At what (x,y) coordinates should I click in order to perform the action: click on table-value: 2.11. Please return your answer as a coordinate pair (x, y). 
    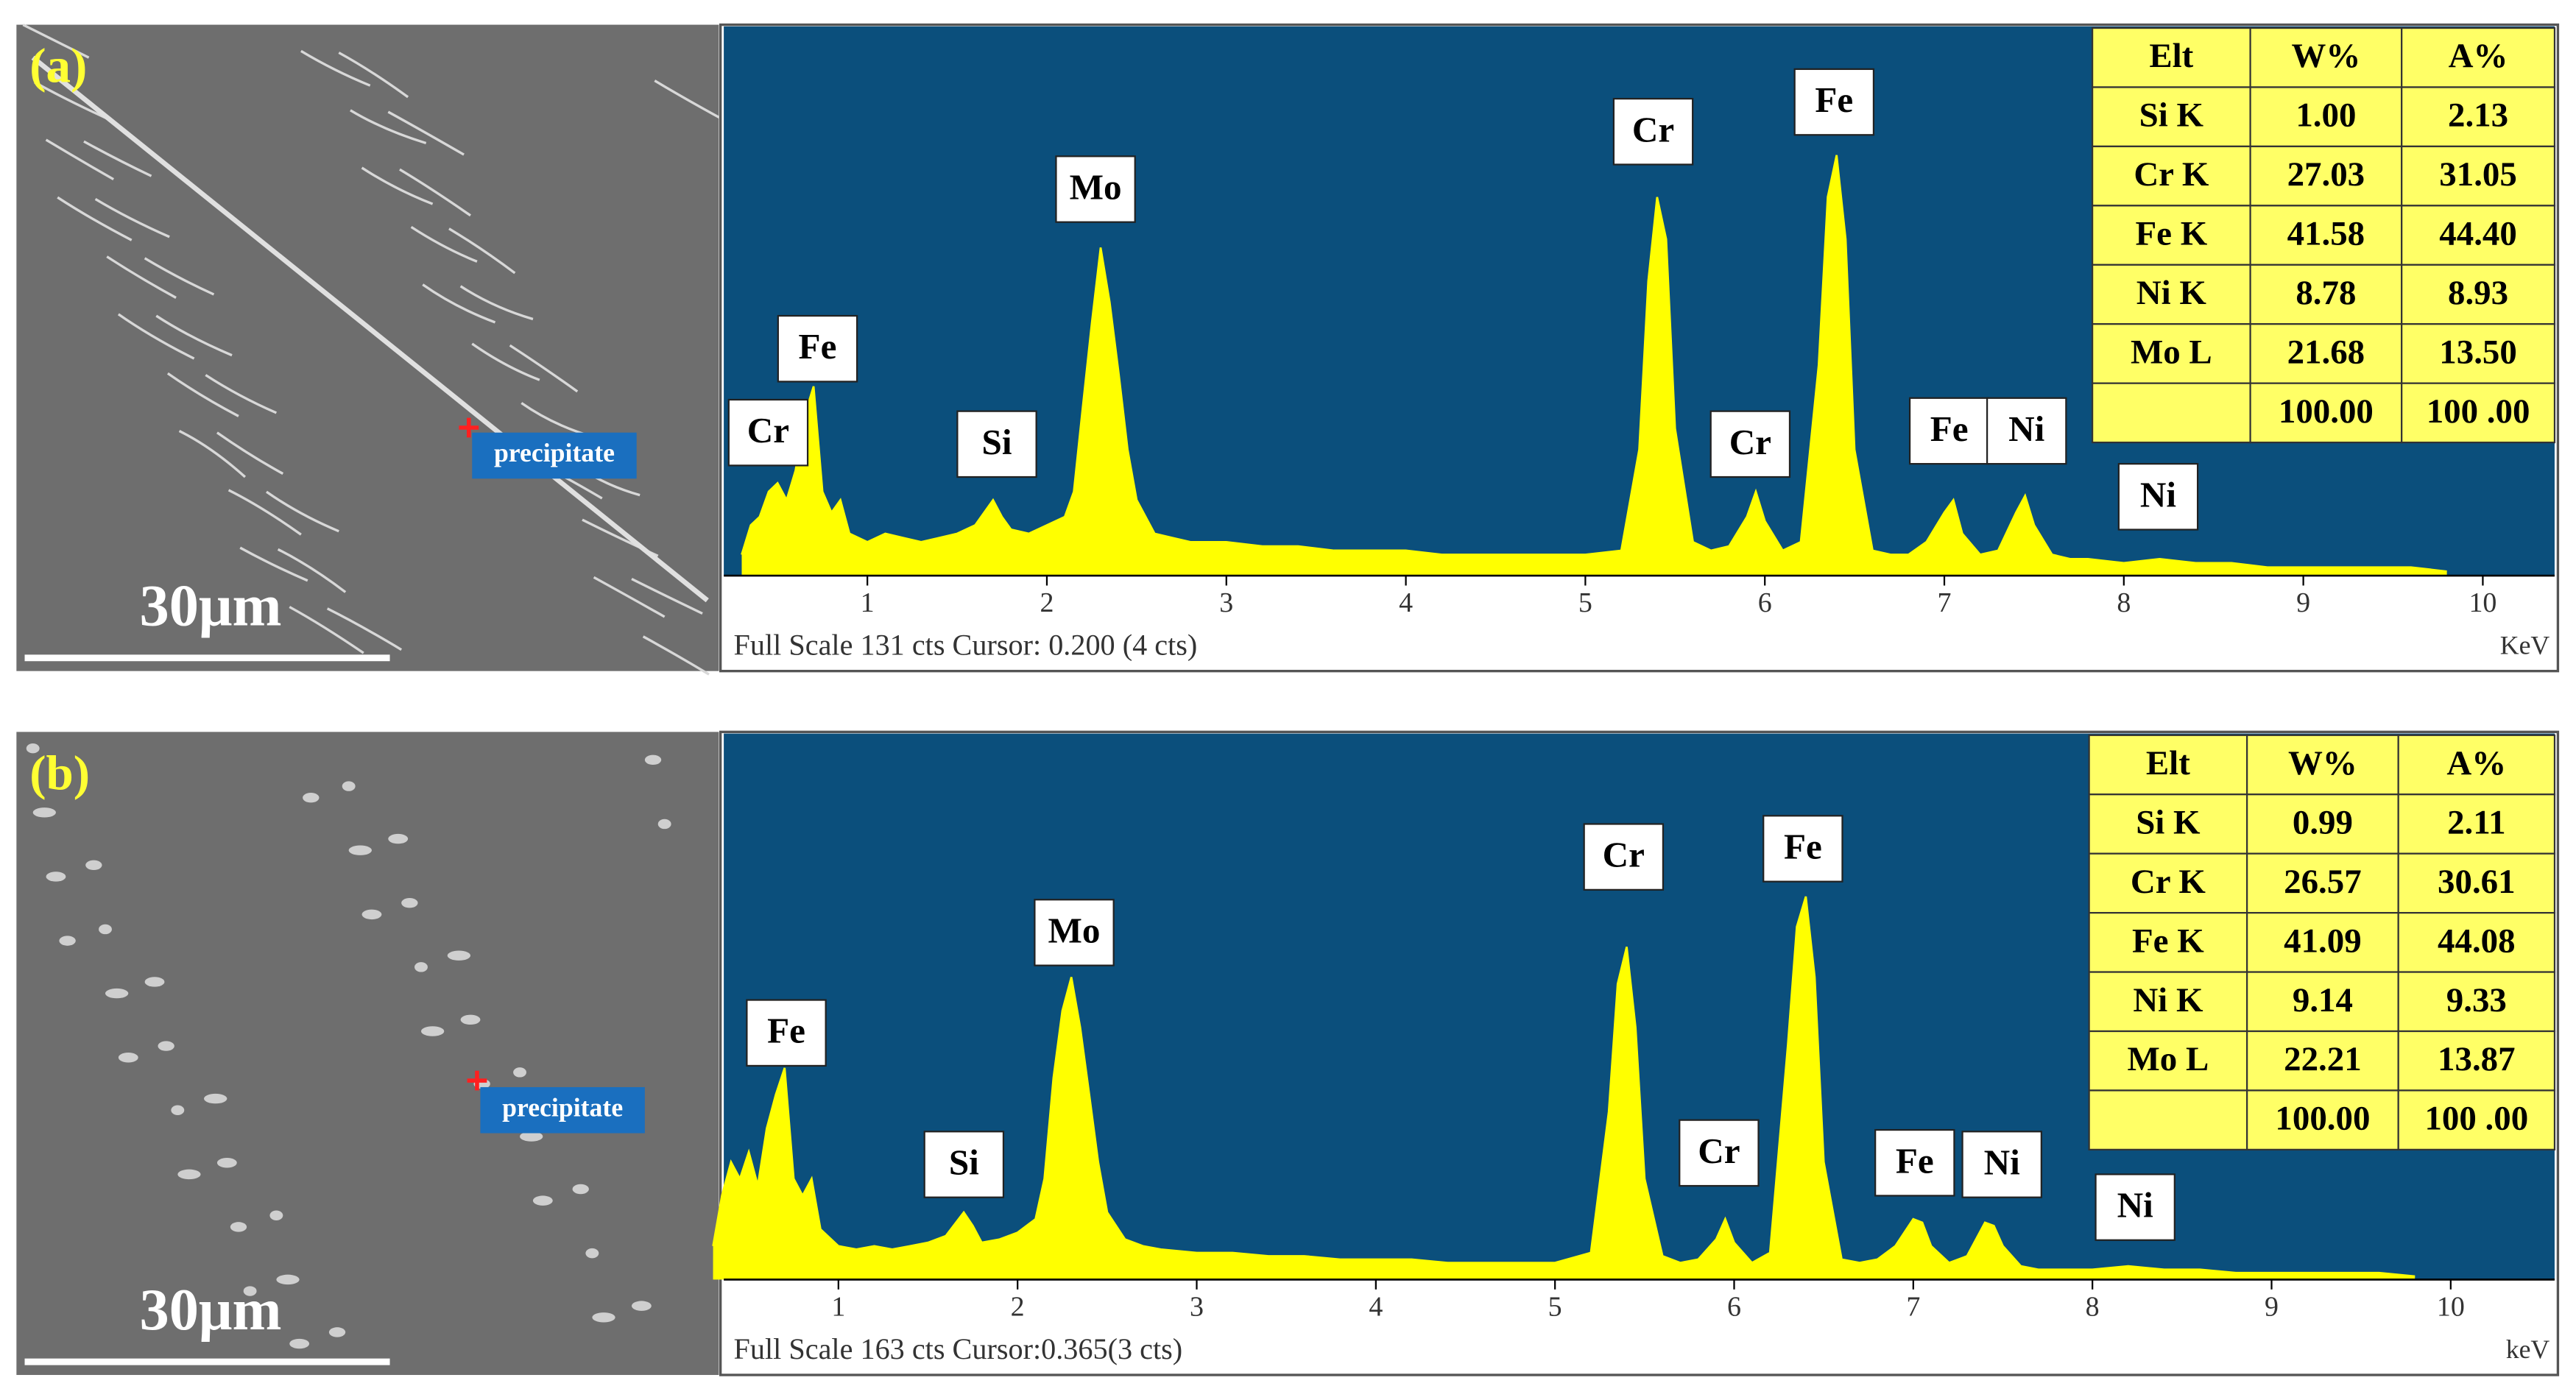
    Looking at the image, I should click on (2476, 822).